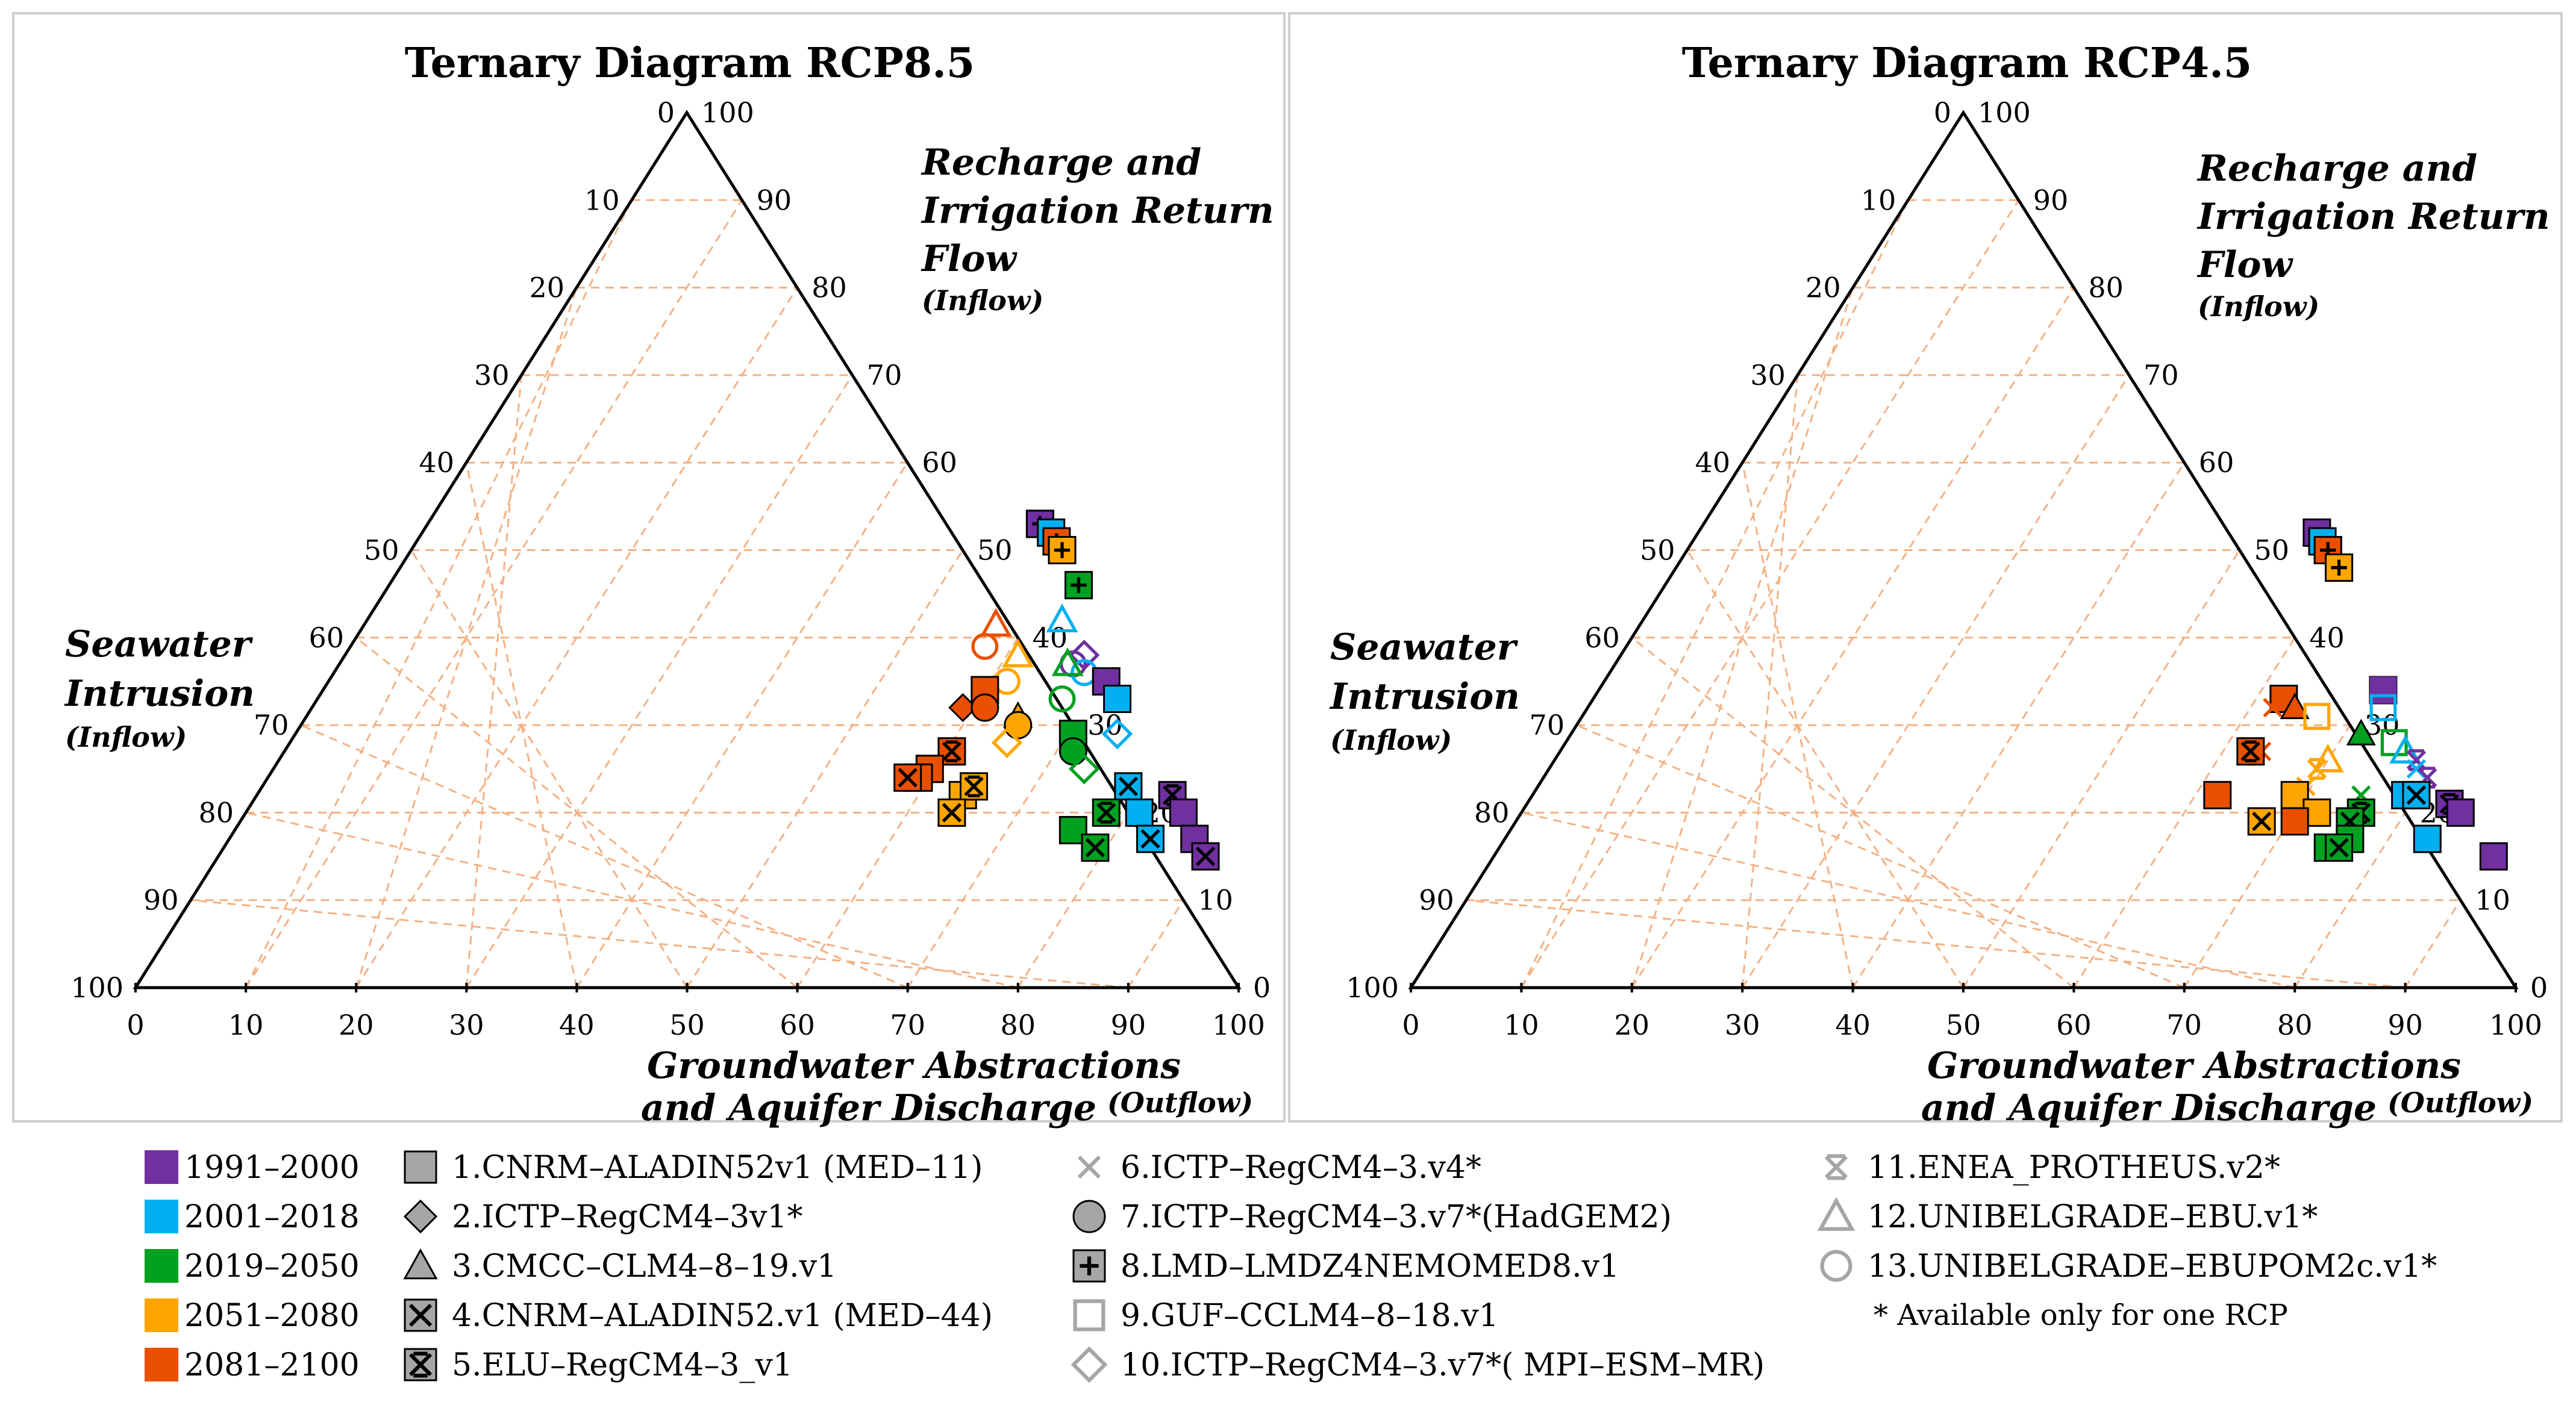 The image size is (2576, 1408). Describe the element at coordinates (160, 644) in the screenshot. I see `svg-text: Seawater` at that location.